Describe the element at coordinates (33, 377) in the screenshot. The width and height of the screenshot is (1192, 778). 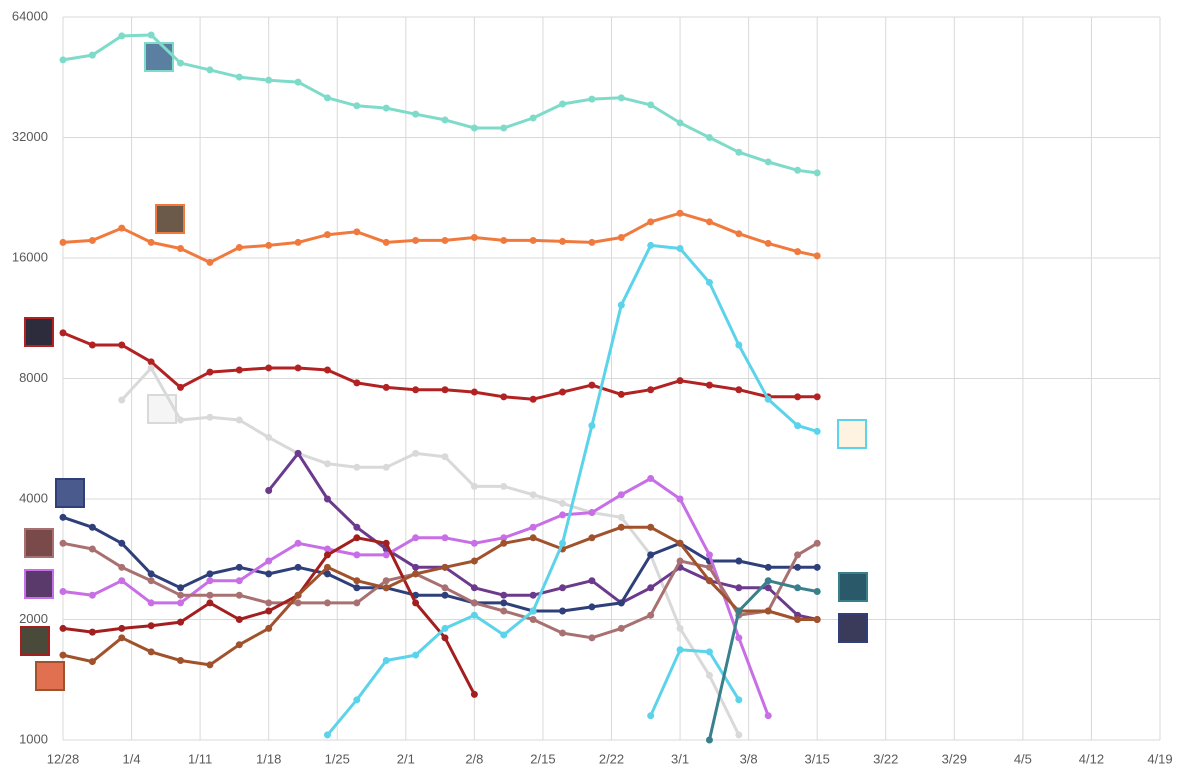
I see `y-tick-label: 8000` at that location.